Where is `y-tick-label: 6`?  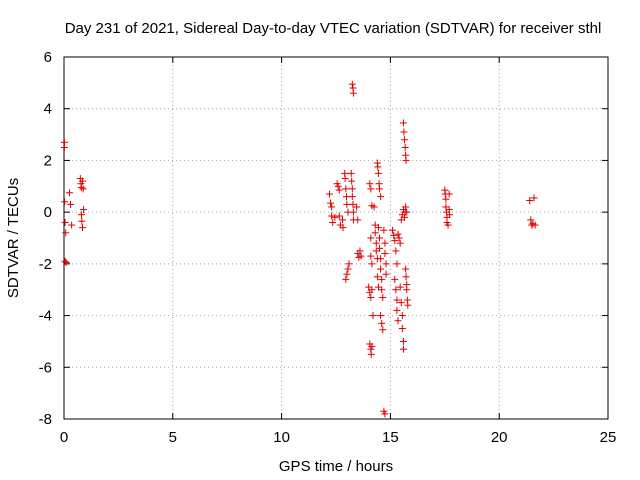 y-tick-label: 6 is located at coordinates (48, 57).